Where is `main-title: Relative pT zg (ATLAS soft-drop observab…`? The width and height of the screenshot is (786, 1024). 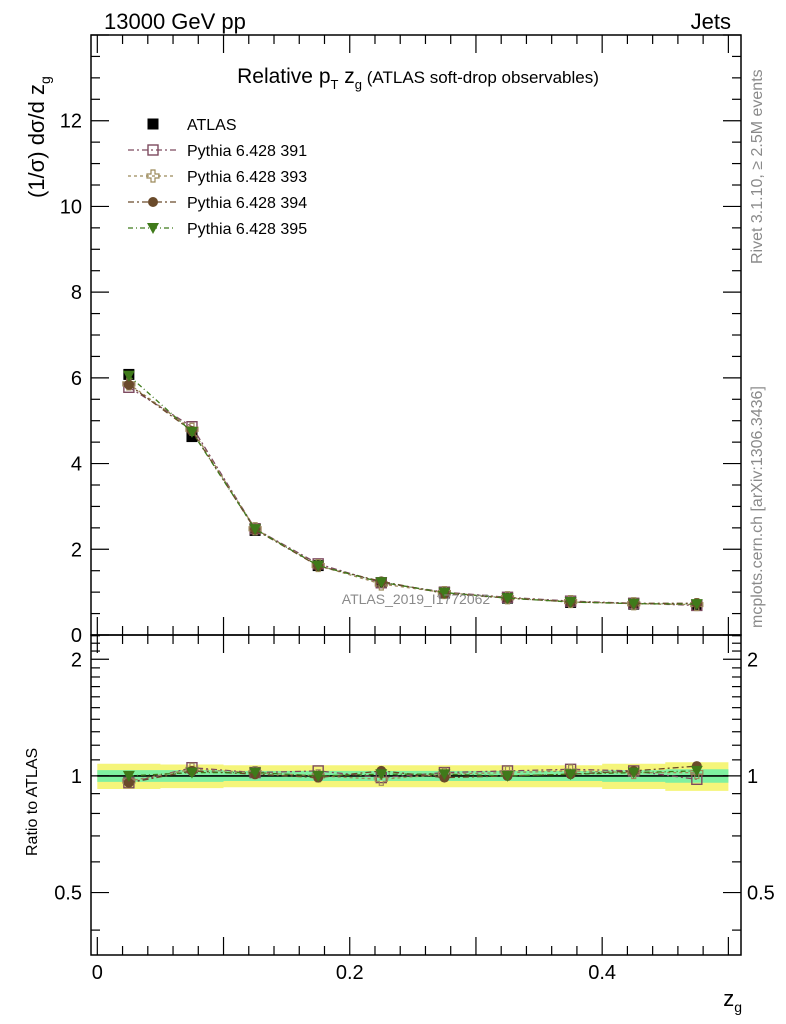 main-title: Relative pT zg (ATLAS soft-drop observab… is located at coordinates (418, 78).